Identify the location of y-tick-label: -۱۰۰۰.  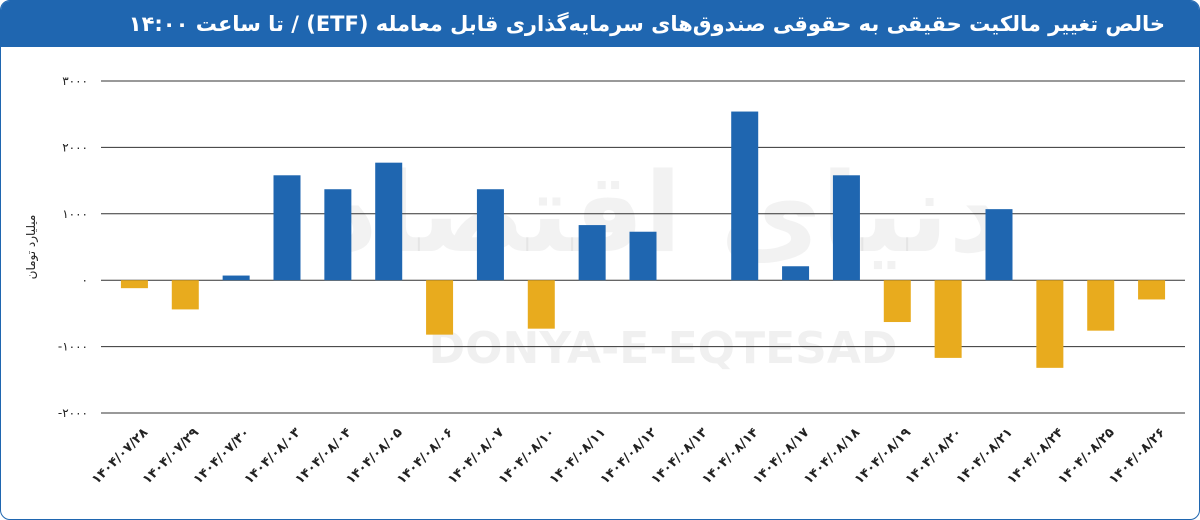
(73, 347).